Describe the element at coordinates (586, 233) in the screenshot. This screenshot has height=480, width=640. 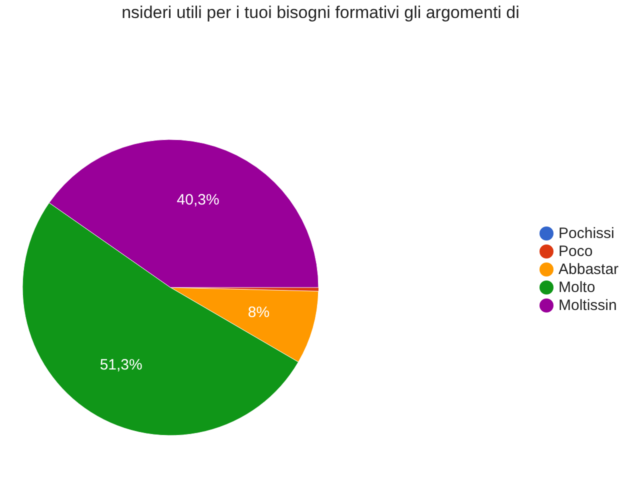
I see `legend-label: Pochissi` at that location.